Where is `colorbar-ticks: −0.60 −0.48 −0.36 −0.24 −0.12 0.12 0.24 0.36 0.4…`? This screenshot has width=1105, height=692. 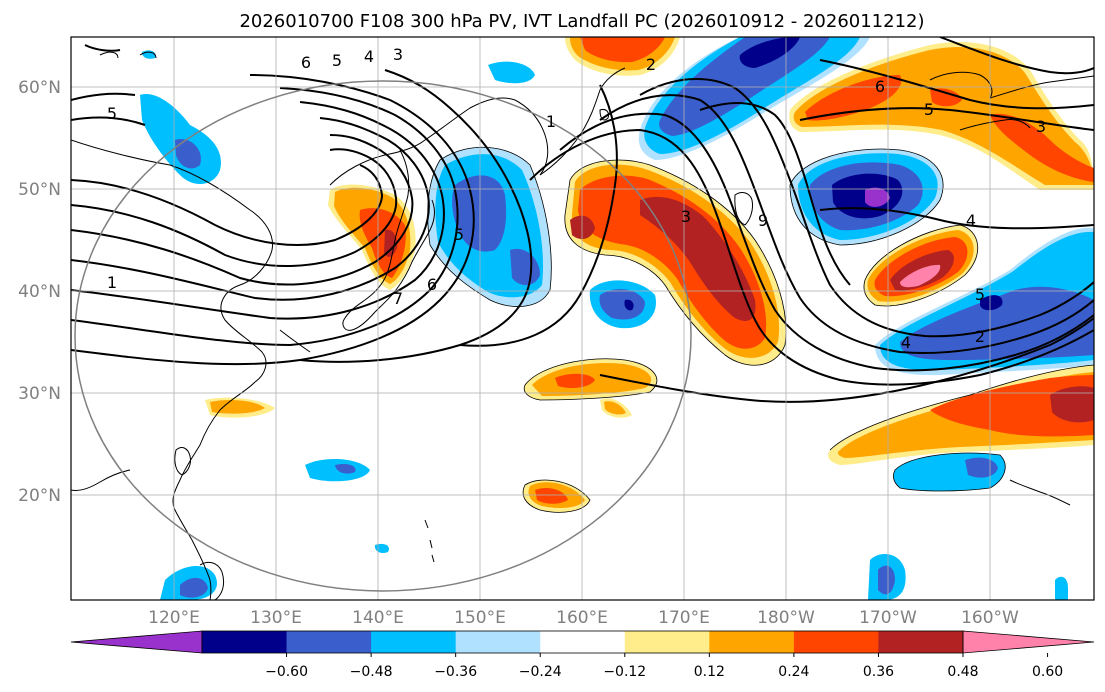
colorbar-ticks: −0.60 −0.48 −0.36 −0.24 −0.12 0.12 0.24 0.36 0.4… is located at coordinates (664, 666).